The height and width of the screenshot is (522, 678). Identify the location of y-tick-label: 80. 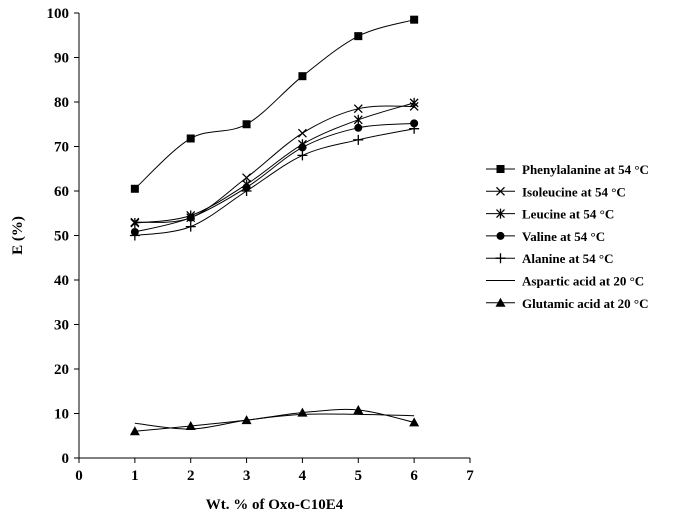
(61, 103).